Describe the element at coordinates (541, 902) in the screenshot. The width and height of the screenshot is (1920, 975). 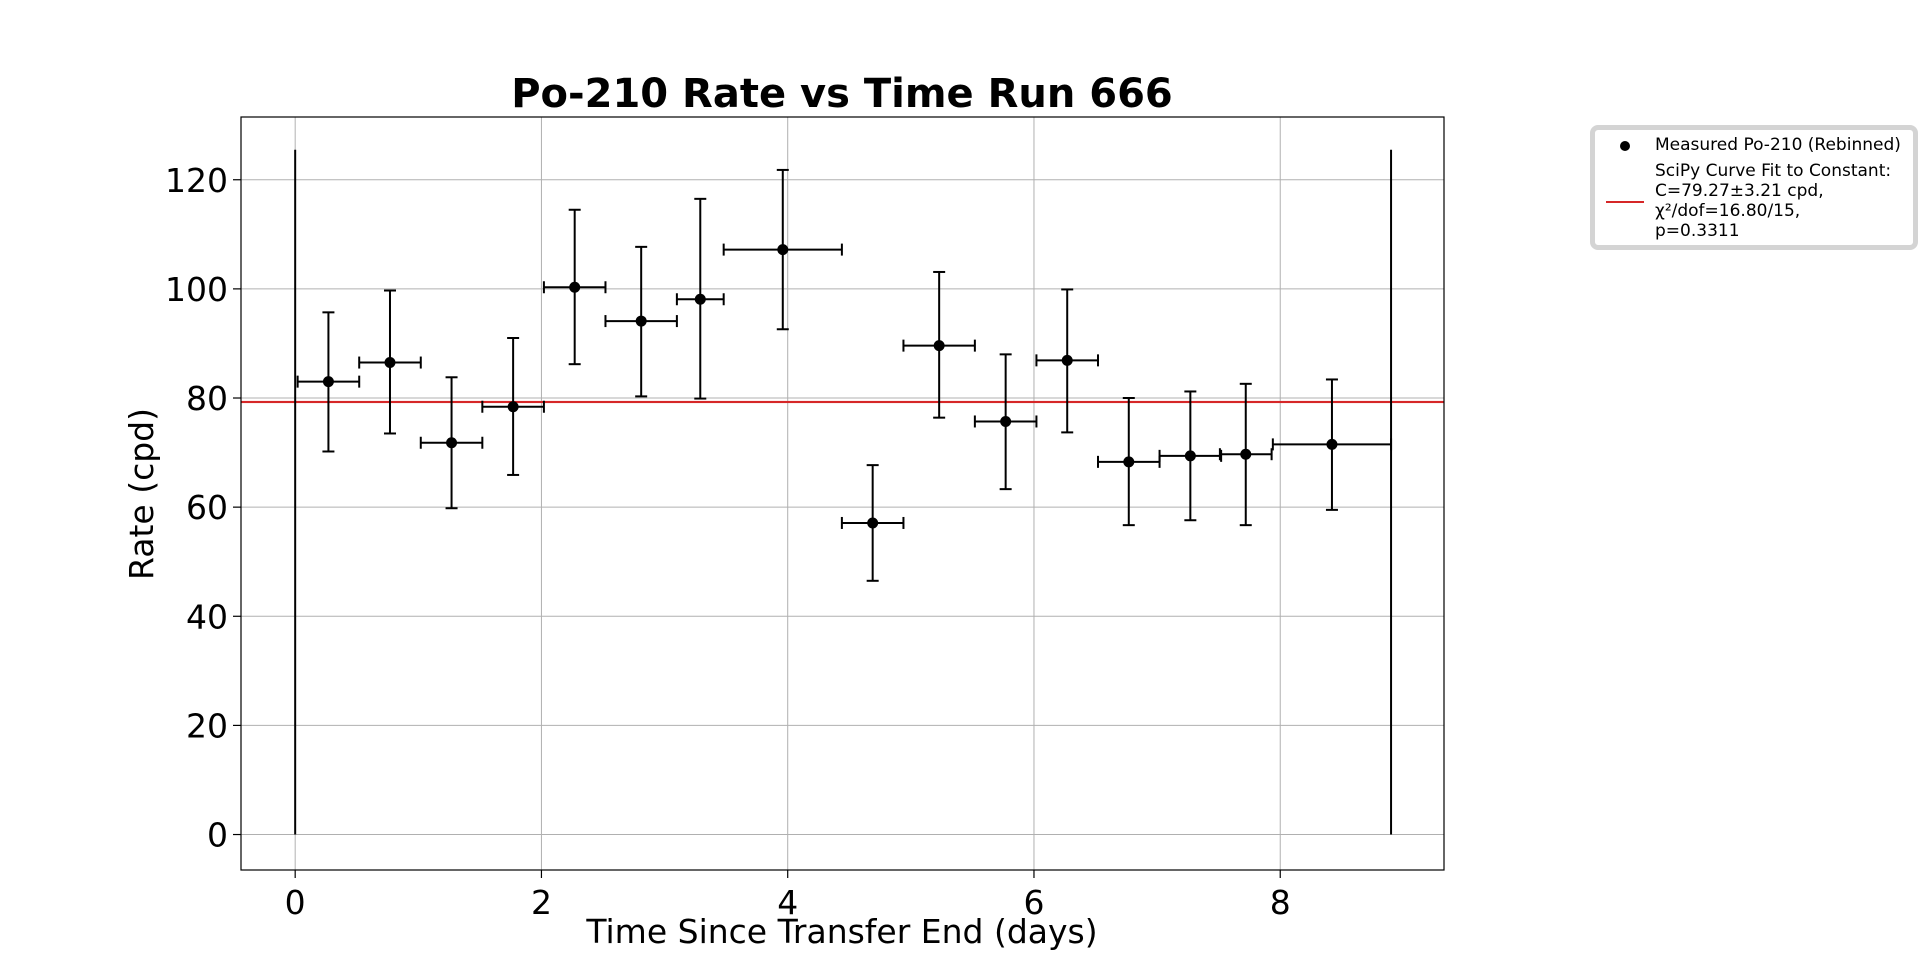
I see `x-tick-label: 2` at that location.